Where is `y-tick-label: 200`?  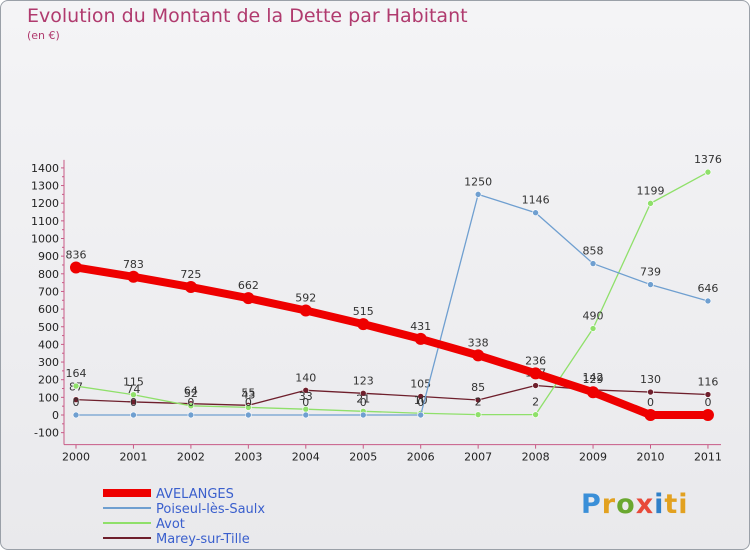 y-tick-label: 200 is located at coordinates (48, 380).